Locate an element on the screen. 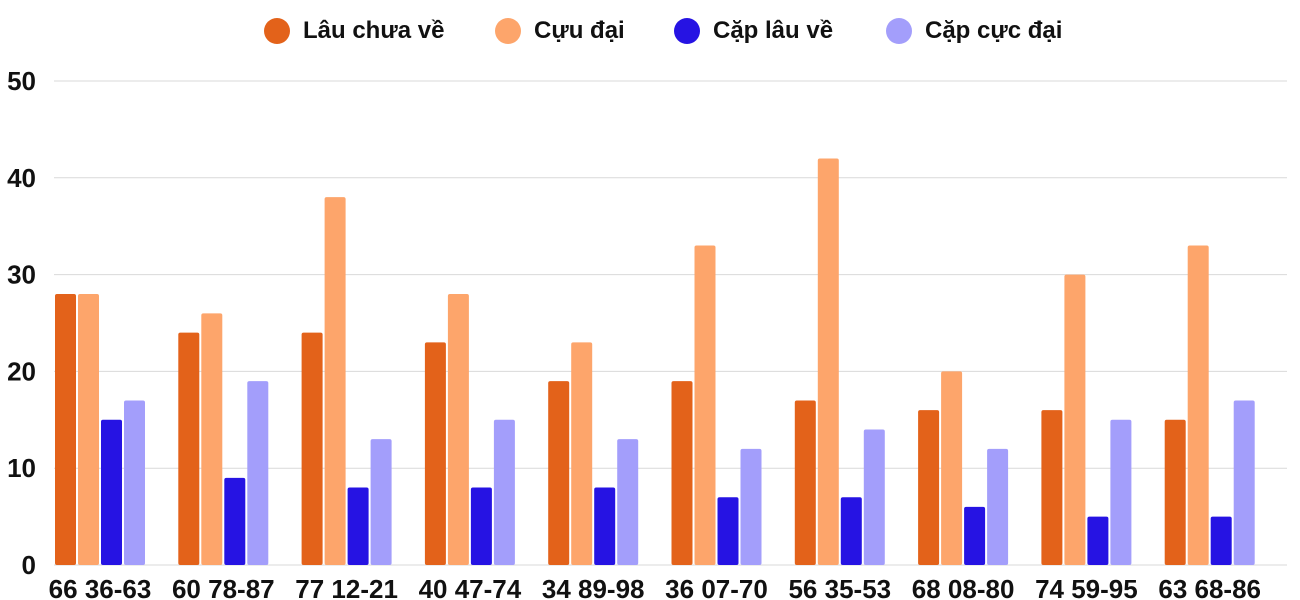  legend-label-cuu-dai: Cựu đại is located at coordinates (579, 30).